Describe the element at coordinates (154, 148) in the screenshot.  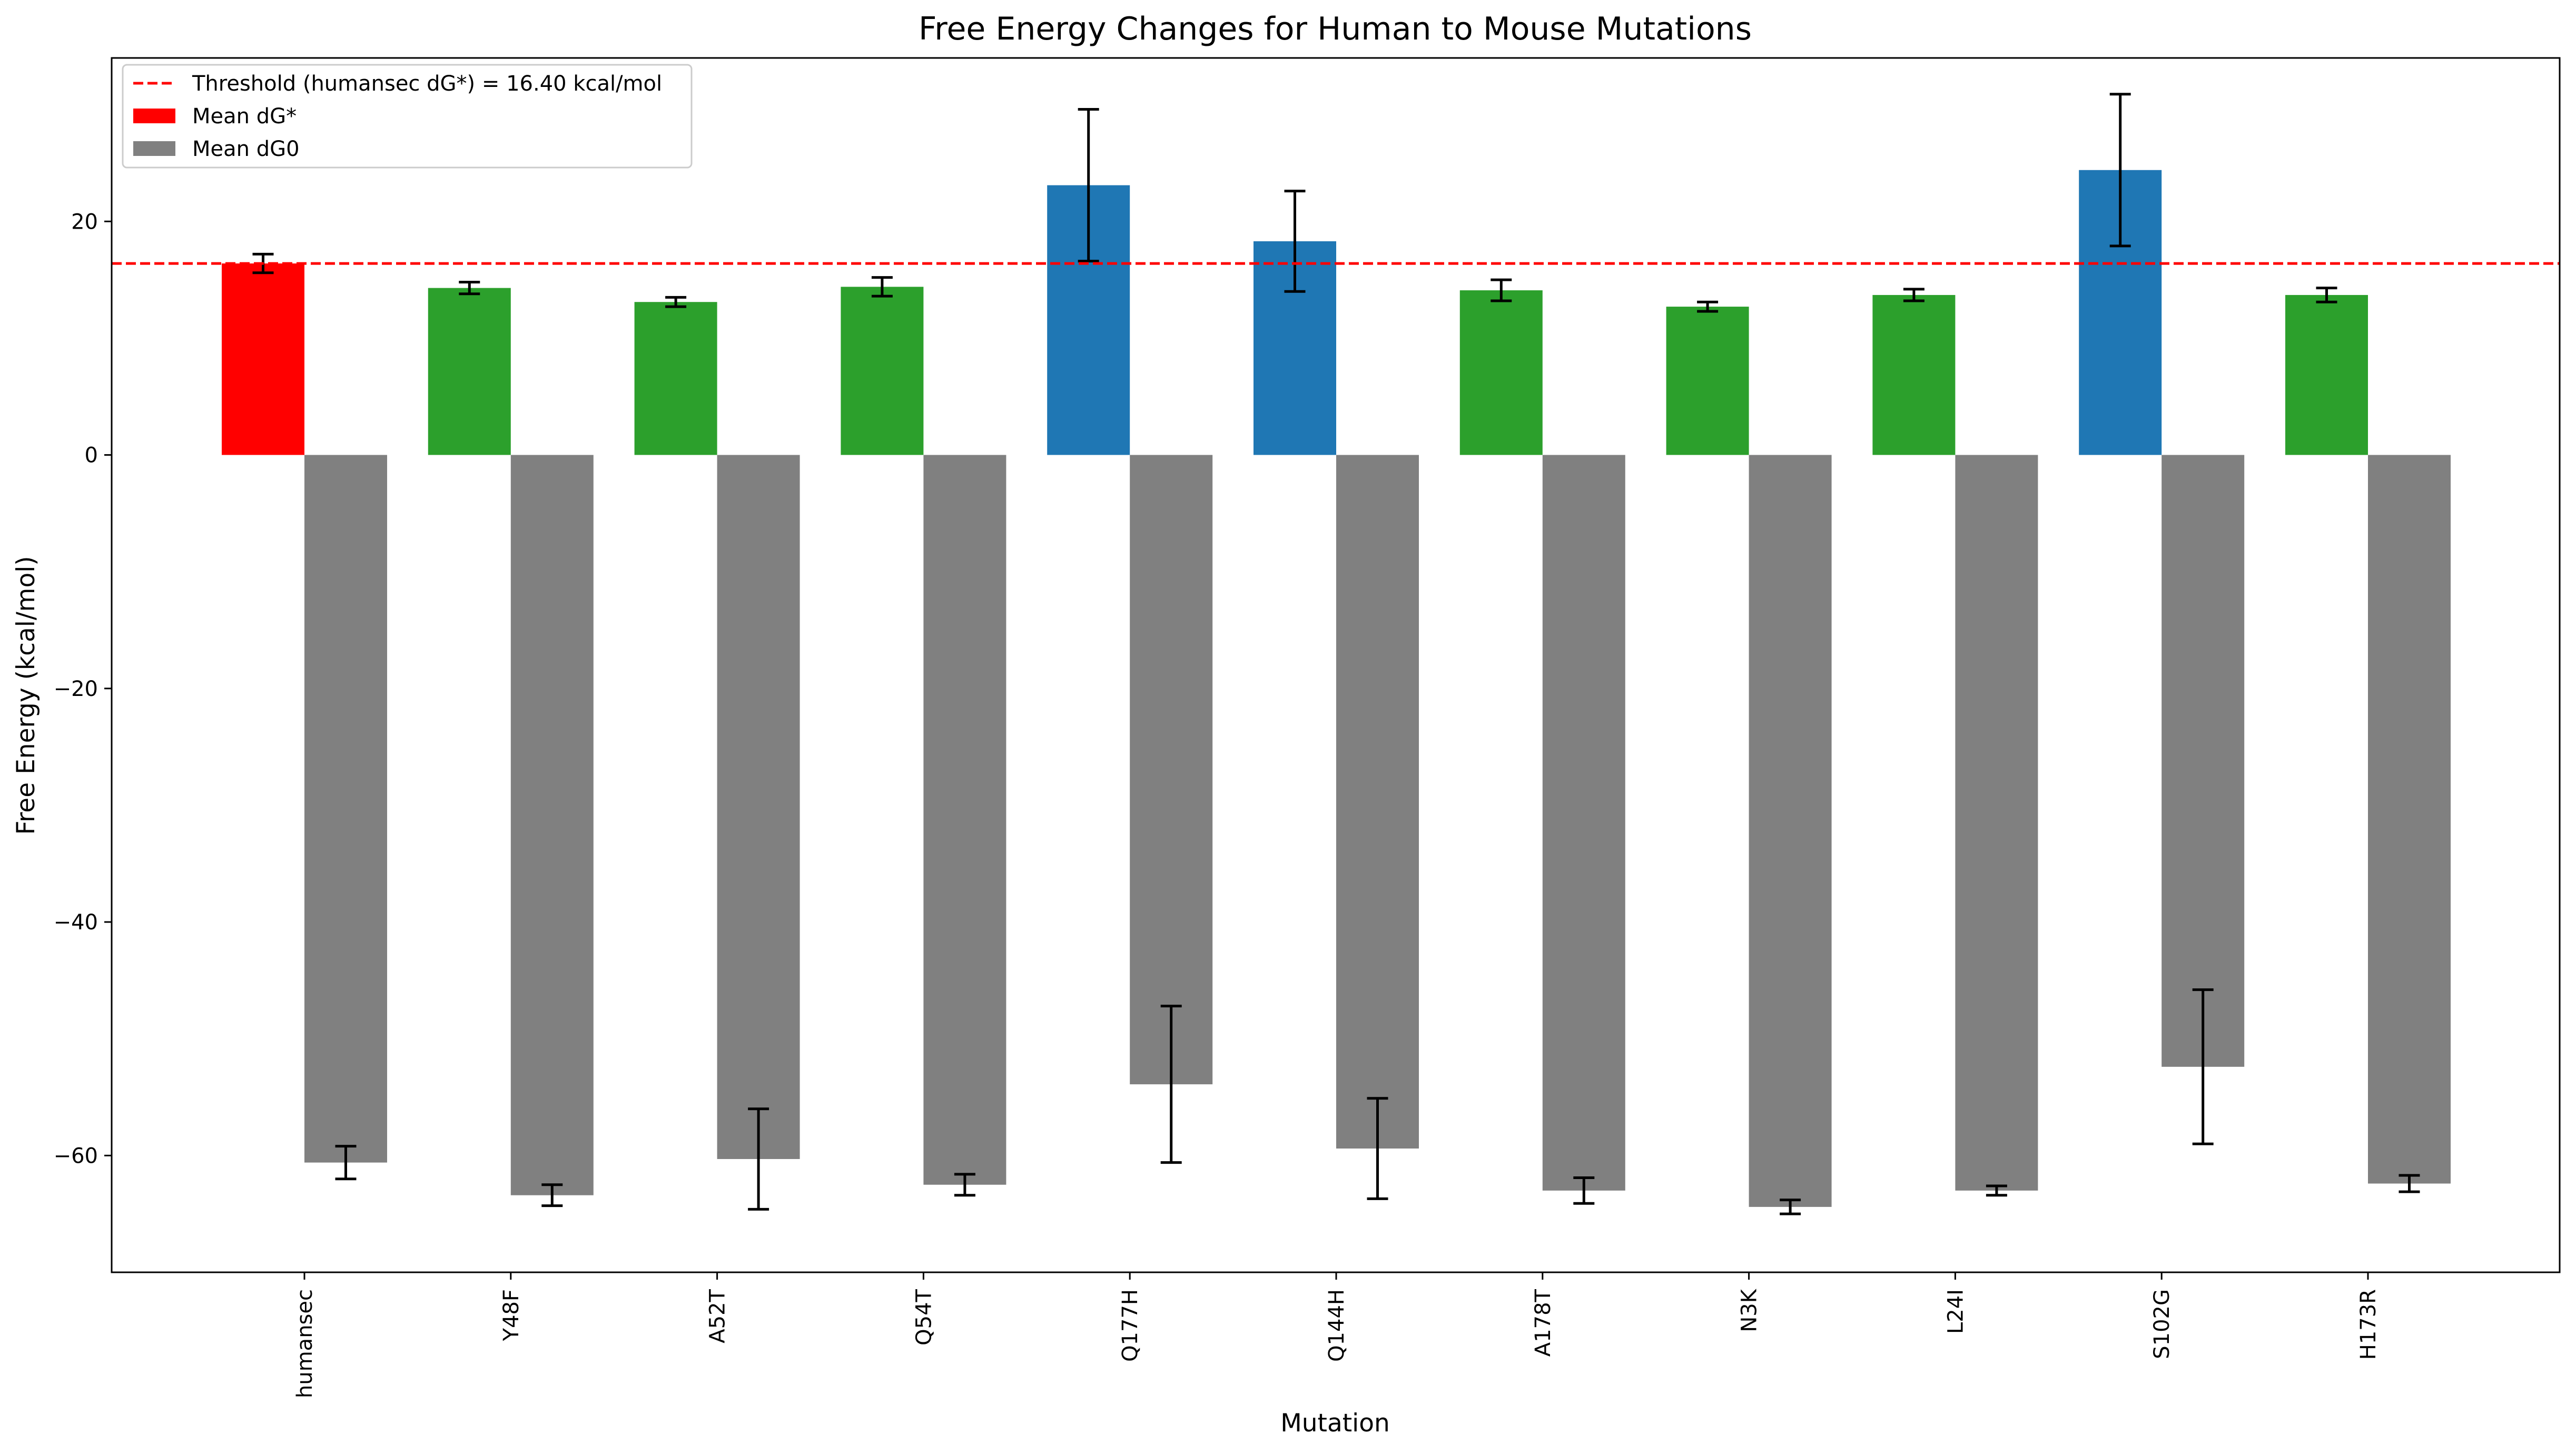
I see `legend-swatch-dg0` at that location.